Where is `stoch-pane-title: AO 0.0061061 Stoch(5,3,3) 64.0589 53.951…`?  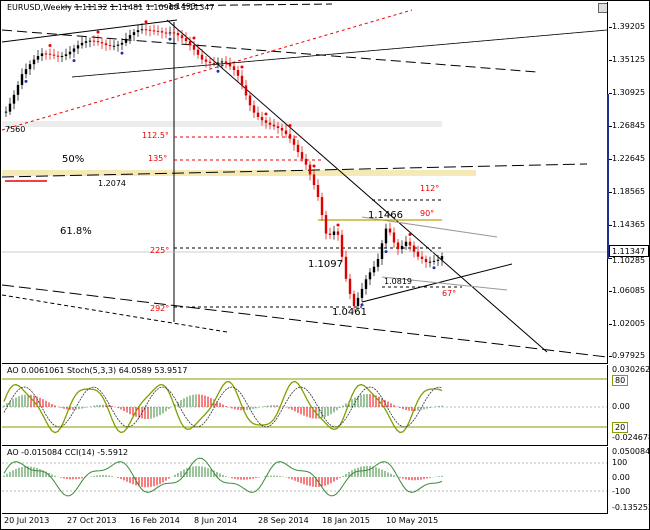
stoch-pane-title: AO 0.0061061 Stoch(5,3,3) 64.0589 53.951… is located at coordinates (97, 370).